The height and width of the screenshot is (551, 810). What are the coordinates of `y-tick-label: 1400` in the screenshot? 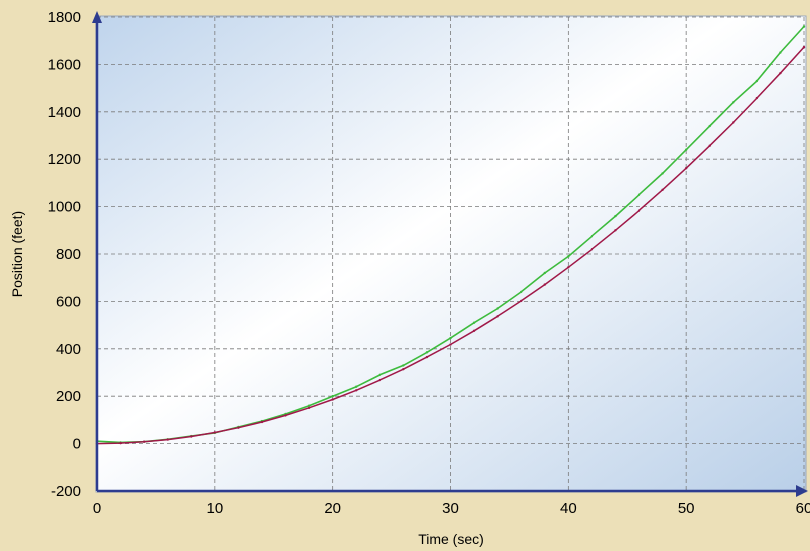 It's located at (64, 112).